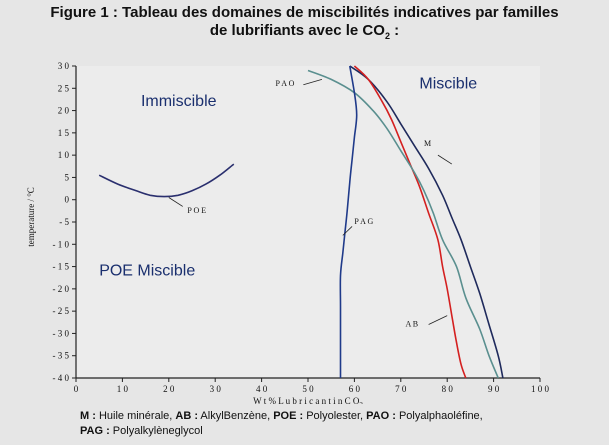 Image resolution: width=609 pixels, height=445 pixels. Describe the element at coordinates (427, 143) in the screenshot. I see `series-m-label: M` at that location.